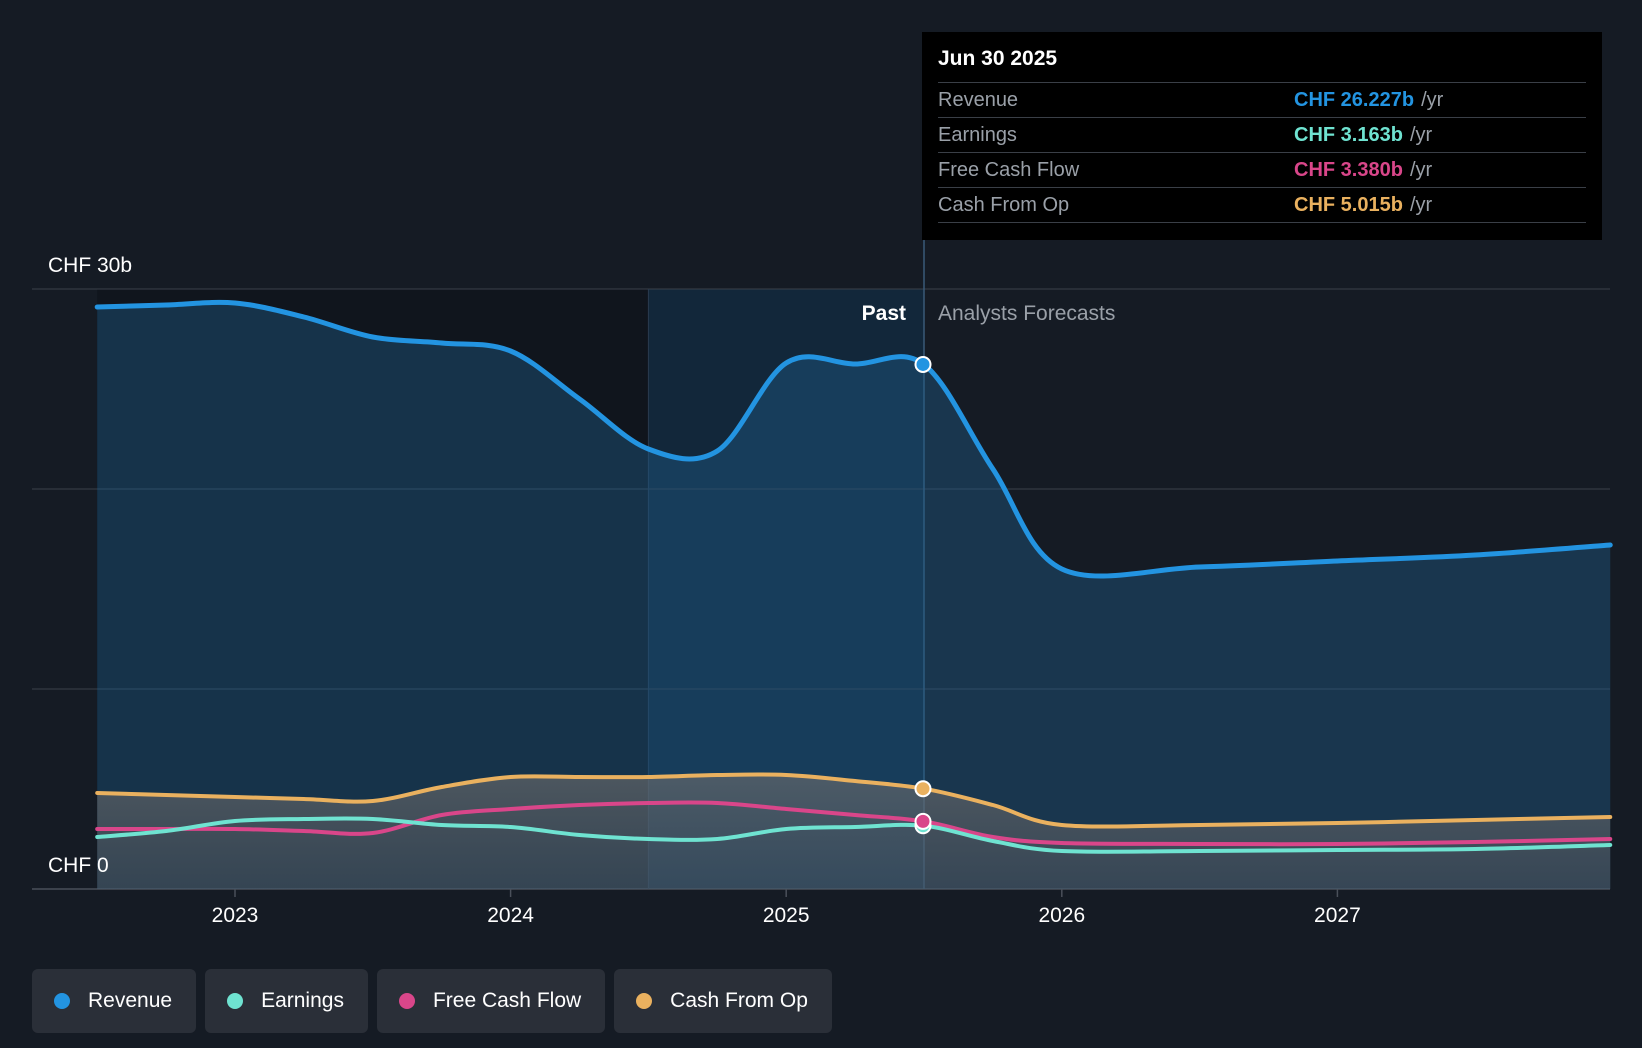 This screenshot has height=1048, width=1642. What do you see at coordinates (1348, 205) in the screenshot?
I see `tooltip-value: CHF 5.015b` at bounding box center [1348, 205].